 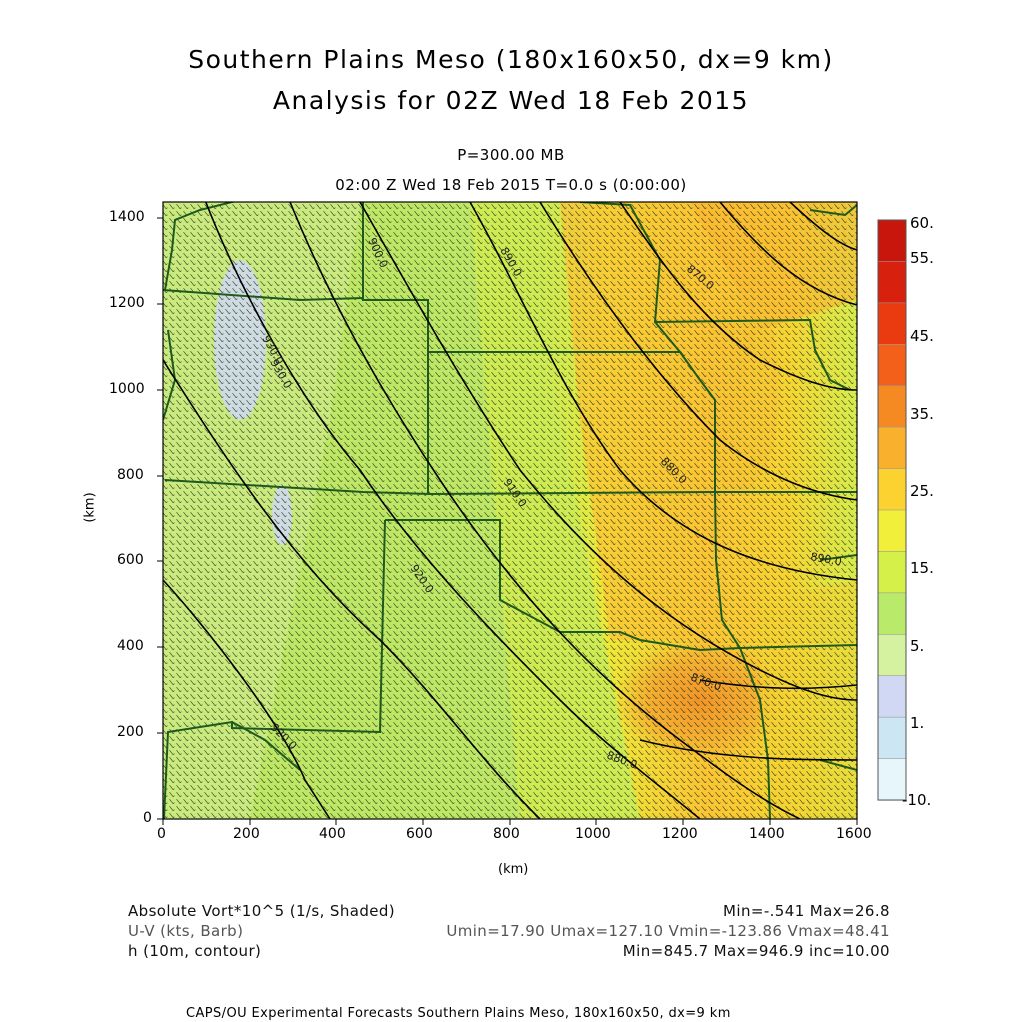 I want to click on colorbar-label: 25., so click(x=922, y=491).